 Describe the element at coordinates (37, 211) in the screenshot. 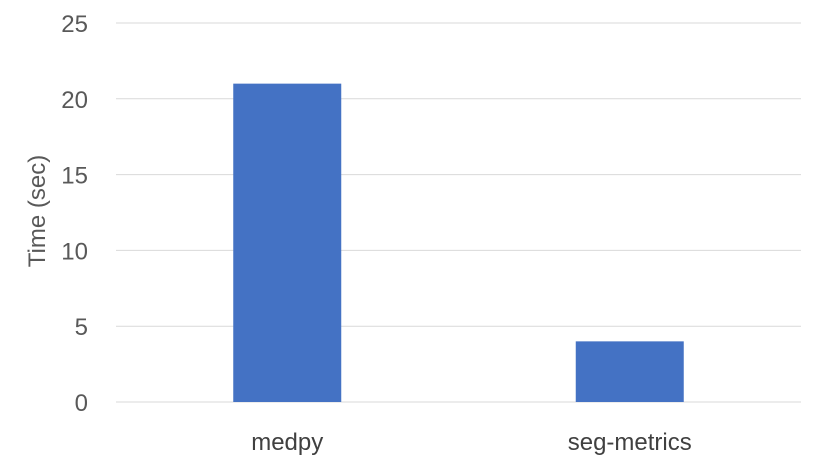

I see `y-axis-title: Time (sec)` at that location.